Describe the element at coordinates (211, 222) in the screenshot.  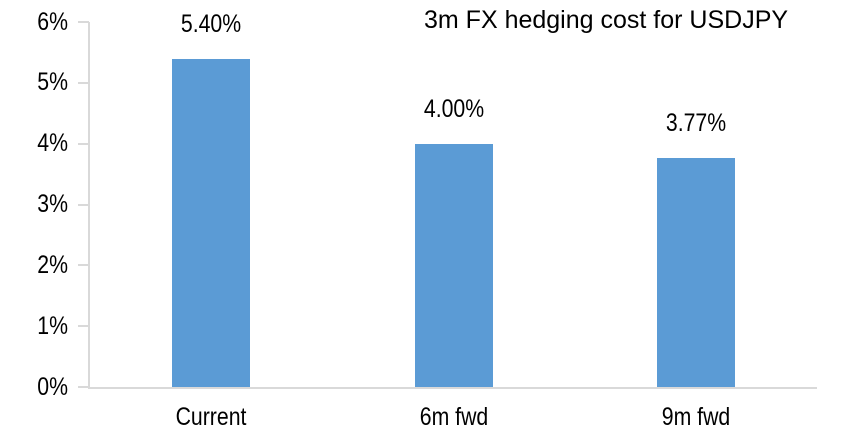
I see `bar-current` at that location.